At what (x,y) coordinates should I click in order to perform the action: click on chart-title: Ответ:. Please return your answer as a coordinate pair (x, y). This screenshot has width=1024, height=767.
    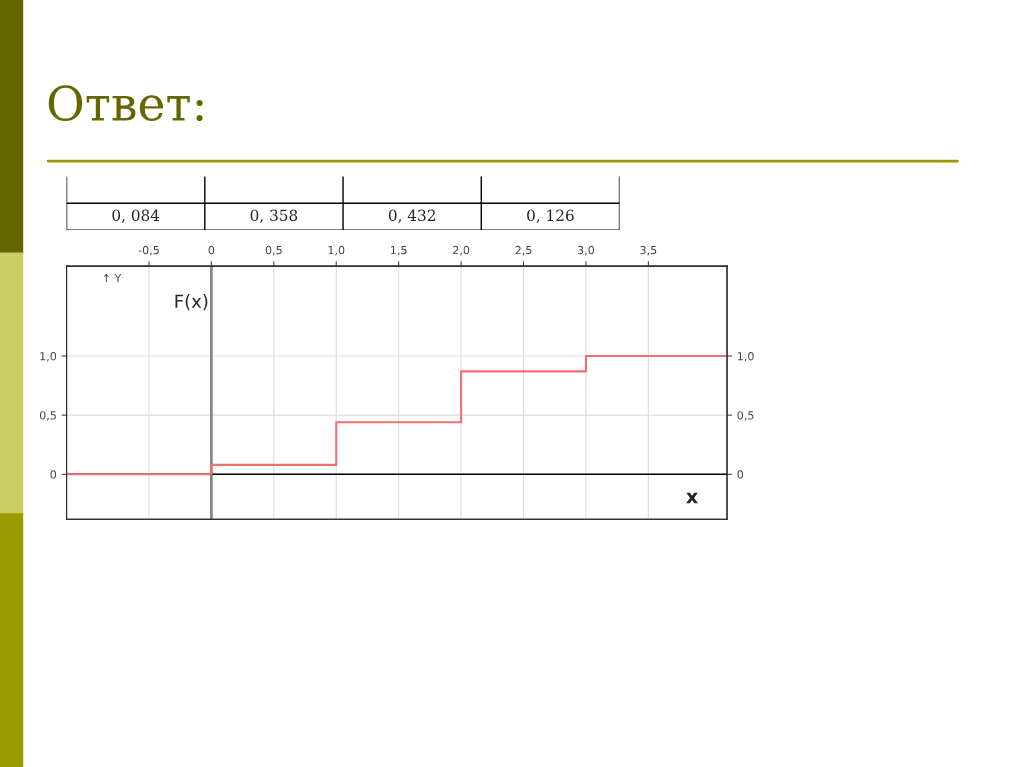
    Looking at the image, I should click on (125, 103).